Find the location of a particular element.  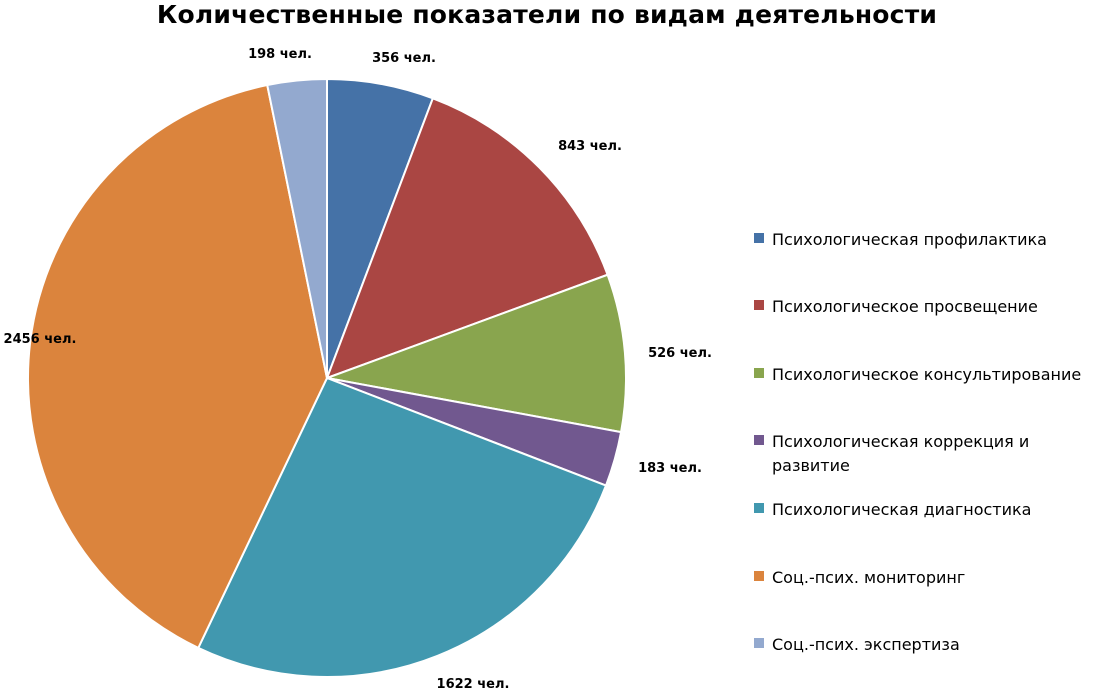

legend-label: Соц.-псих. мониторинг is located at coordinates (869, 577).